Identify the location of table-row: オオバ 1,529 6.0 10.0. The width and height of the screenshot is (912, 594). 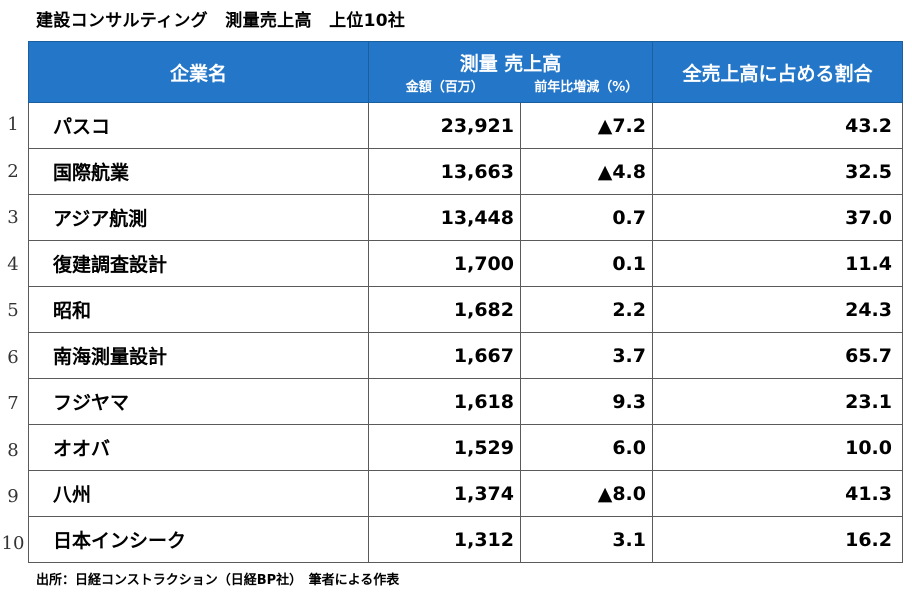
(465, 447).